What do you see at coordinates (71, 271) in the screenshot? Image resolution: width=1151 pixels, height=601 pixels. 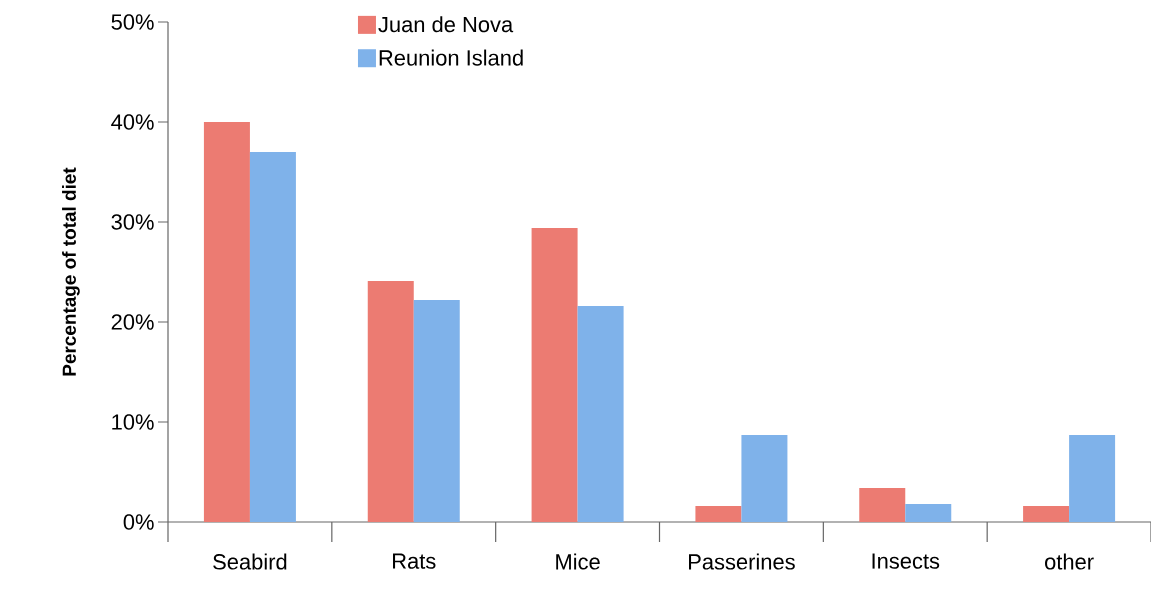 I see `y-axis-title: Percentage of total diet` at bounding box center [71, 271].